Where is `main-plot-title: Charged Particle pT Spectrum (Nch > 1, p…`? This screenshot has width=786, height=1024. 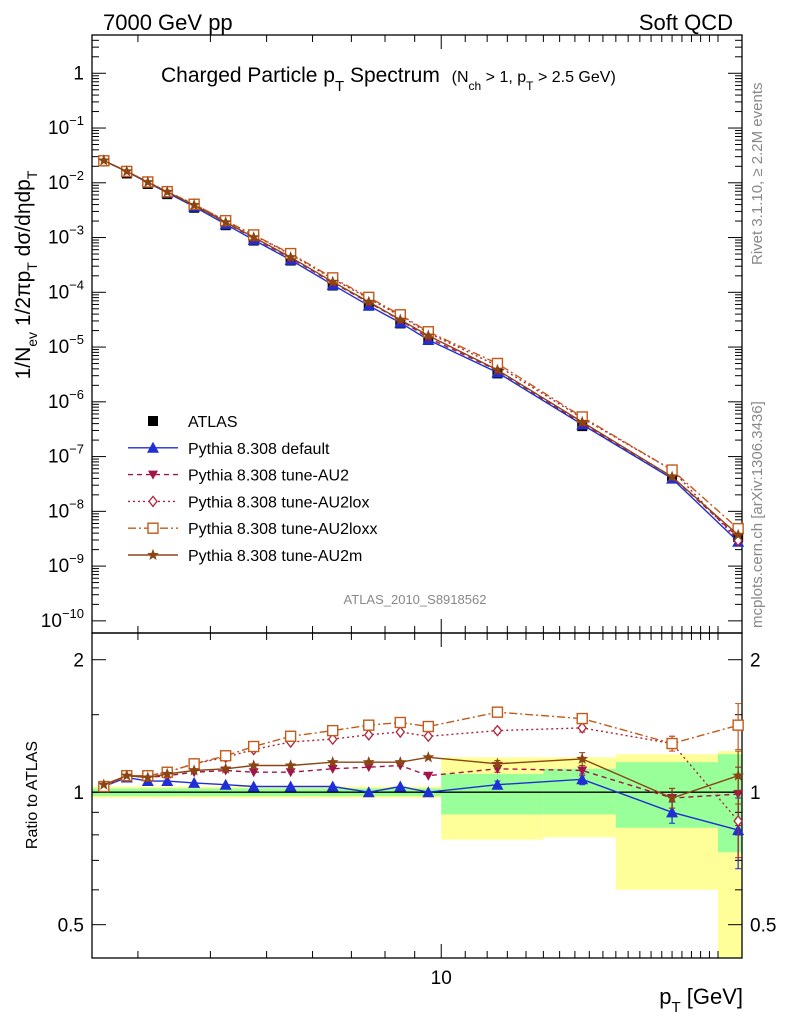 main-plot-title: Charged Particle pT Spectrum (Nch > 1, p… is located at coordinates (388, 79).